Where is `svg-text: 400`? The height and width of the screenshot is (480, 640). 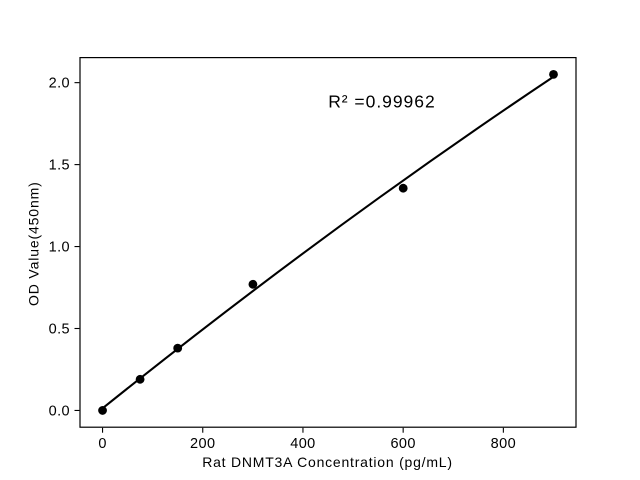
svg-text: 400 is located at coordinates (302, 444).